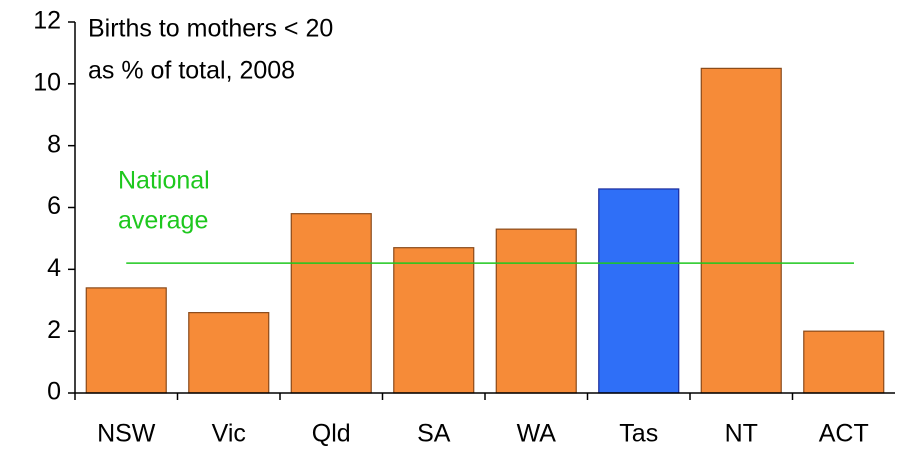  Describe the element at coordinates (54, 206) in the screenshot. I see `y-tick-label: 6` at that location.